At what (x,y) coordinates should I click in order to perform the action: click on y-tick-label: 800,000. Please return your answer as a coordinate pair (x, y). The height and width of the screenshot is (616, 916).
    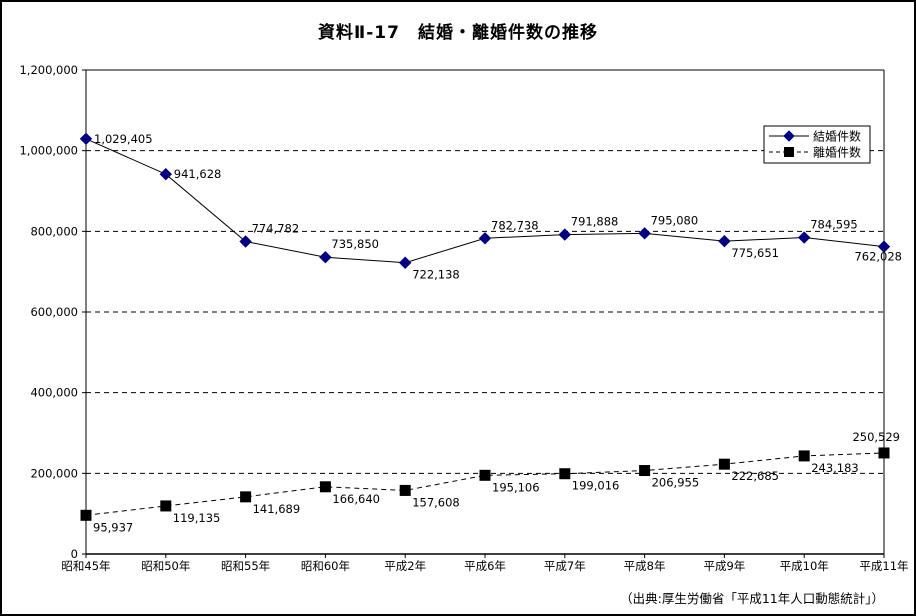
    Looking at the image, I should click on (54, 231).